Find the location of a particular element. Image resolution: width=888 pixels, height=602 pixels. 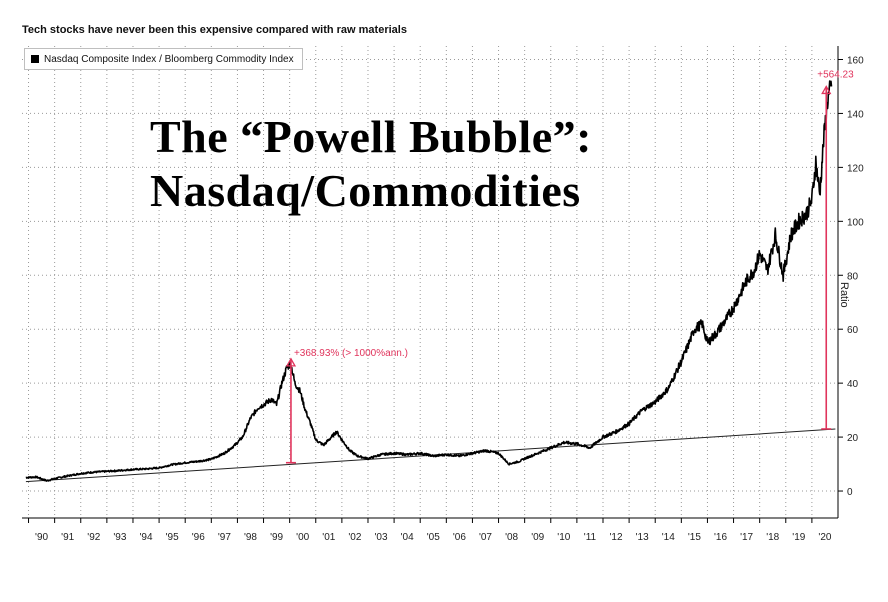

x-tick-label: '08 is located at coordinates (511, 537).